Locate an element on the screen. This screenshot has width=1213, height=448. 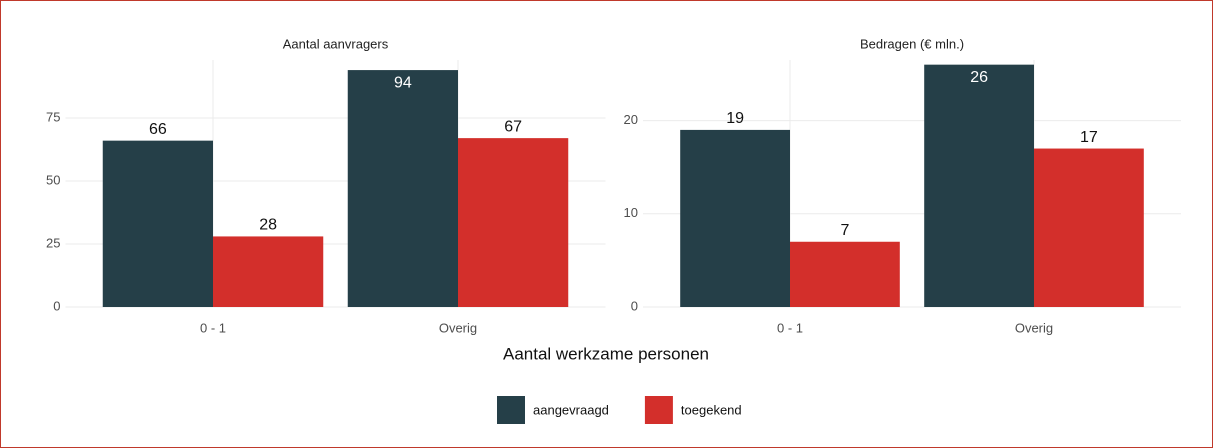
y-tick-label: 10 is located at coordinates (631, 212).